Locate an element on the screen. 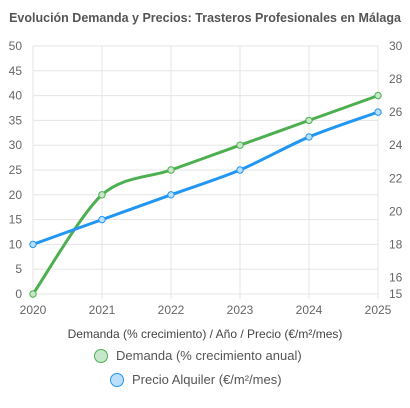  left-axis-ticks: 0 5 10 15 20 25 30 35 40 45 50 is located at coordinates (16, 170).